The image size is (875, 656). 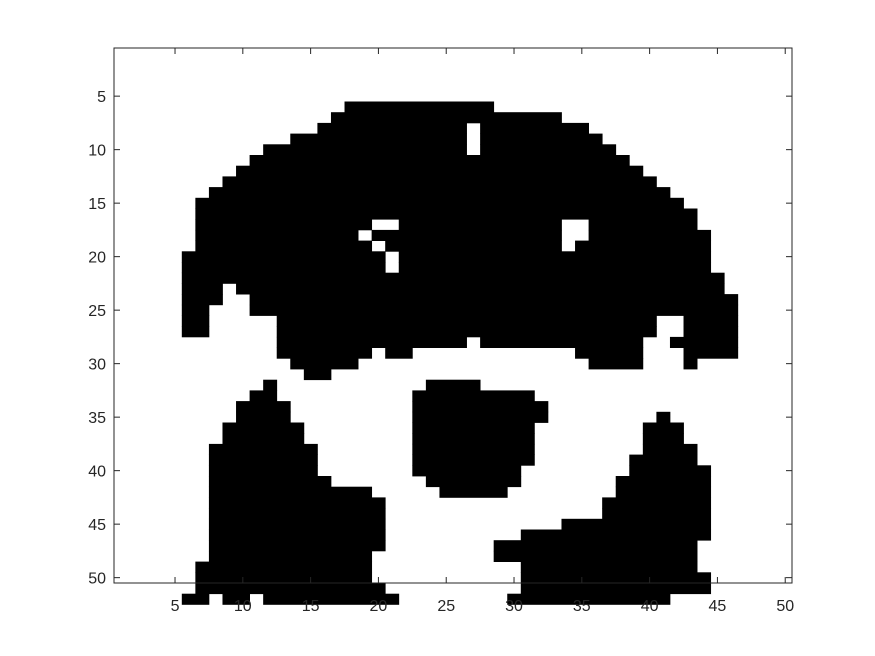 I want to click on y-tick-label-40: 40, so click(x=97, y=472).